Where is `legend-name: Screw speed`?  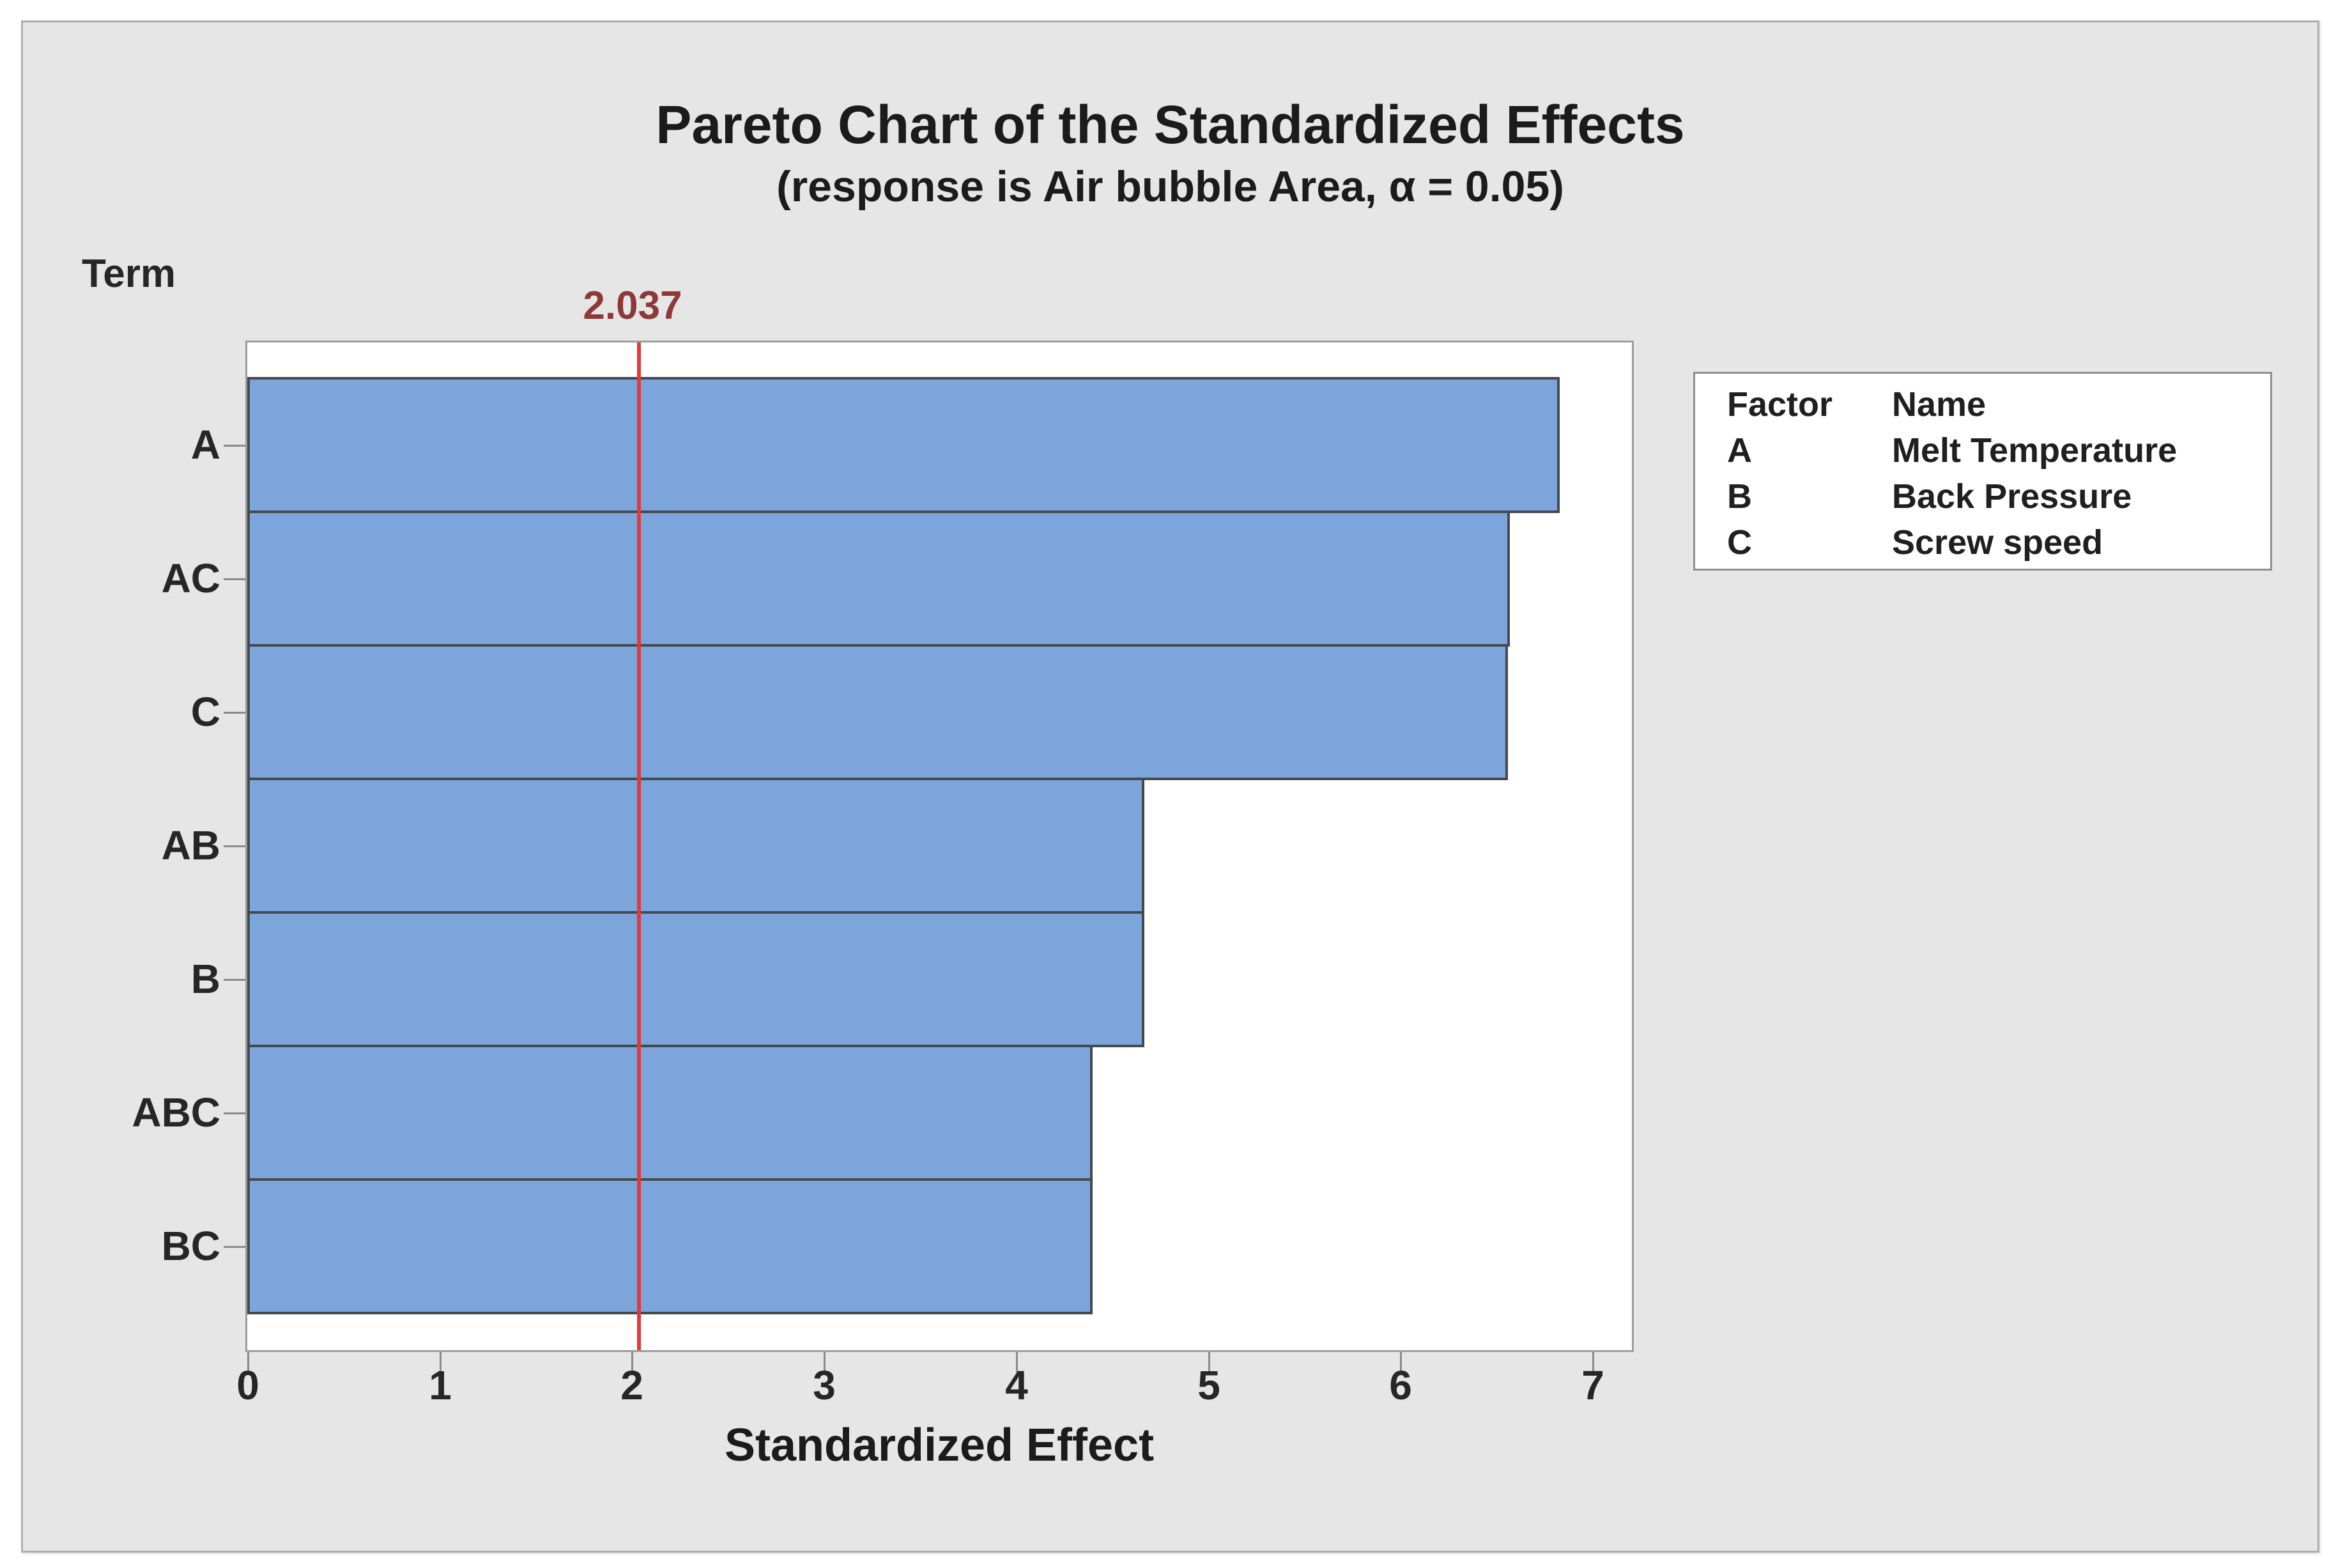 legend-name: Screw speed is located at coordinates (1997, 542).